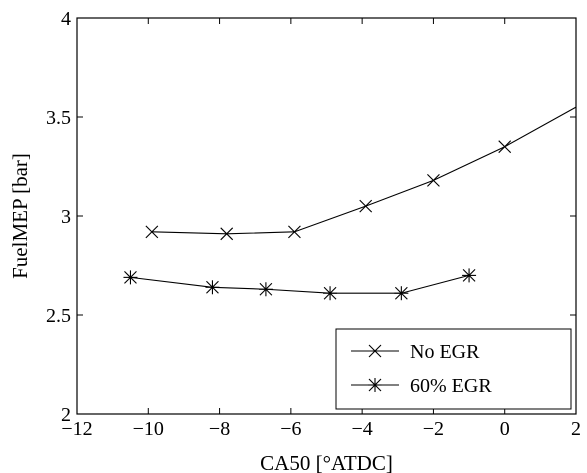 The image size is (587, 473). What do you see at coordinates (290, 429) in the screenshot?
I see `x-tick-label: −6` at bounding box center [290, 429].